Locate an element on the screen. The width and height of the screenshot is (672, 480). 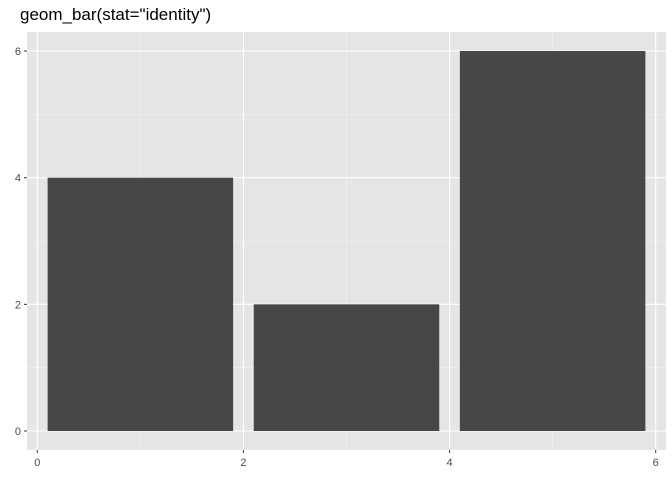
y-tick-label: 2 is located at coordinates (18, 305).